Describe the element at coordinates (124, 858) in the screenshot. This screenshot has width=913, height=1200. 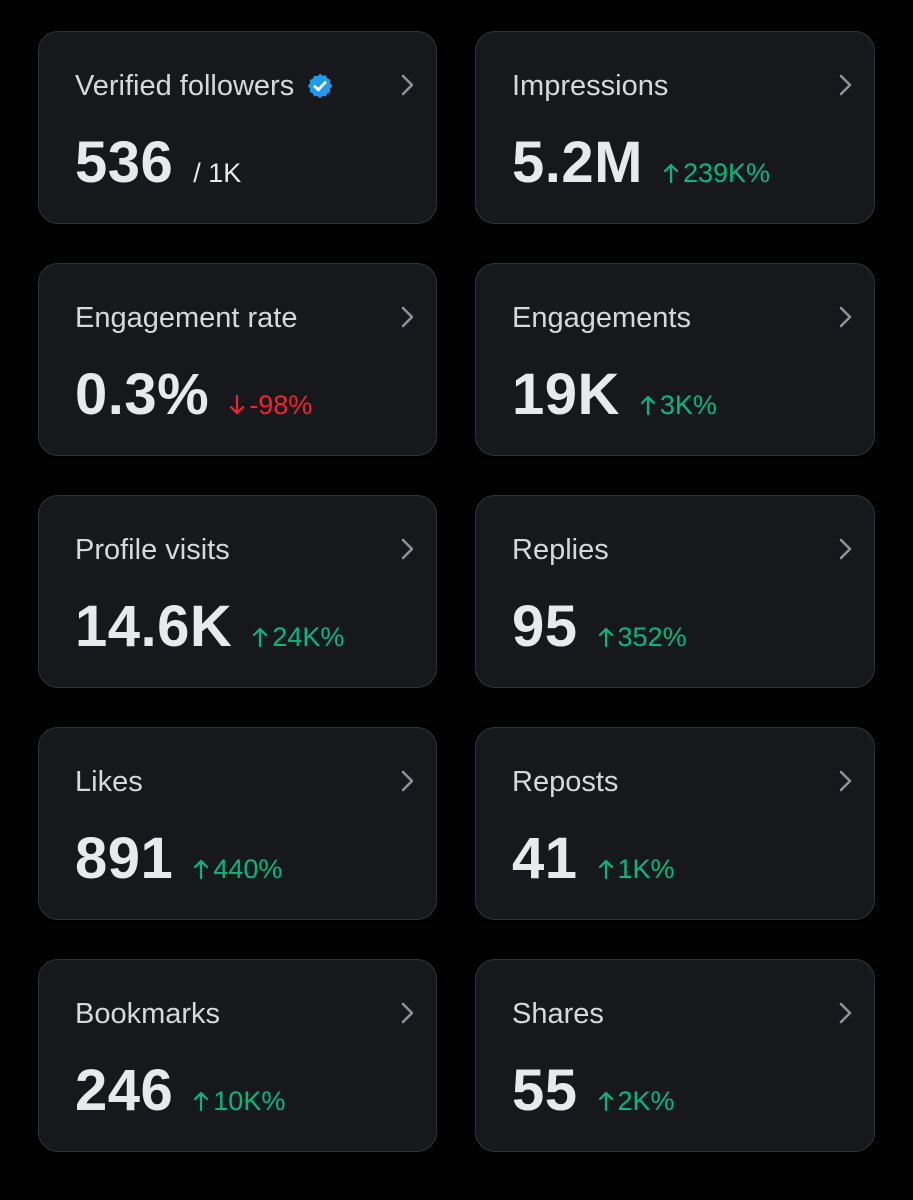
I see `metric-value: 891` at that location.